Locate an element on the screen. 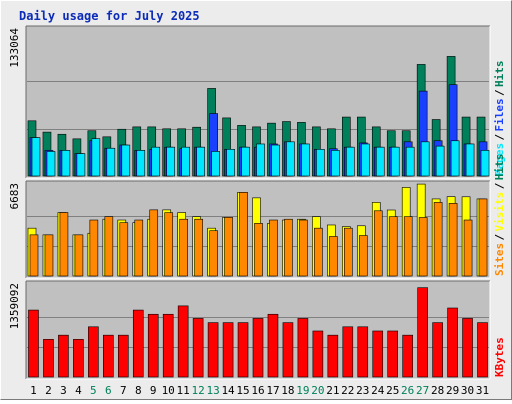 This screenshot has height=404, width=512. day-label-15: 15 is located at coordinates (242, 390).